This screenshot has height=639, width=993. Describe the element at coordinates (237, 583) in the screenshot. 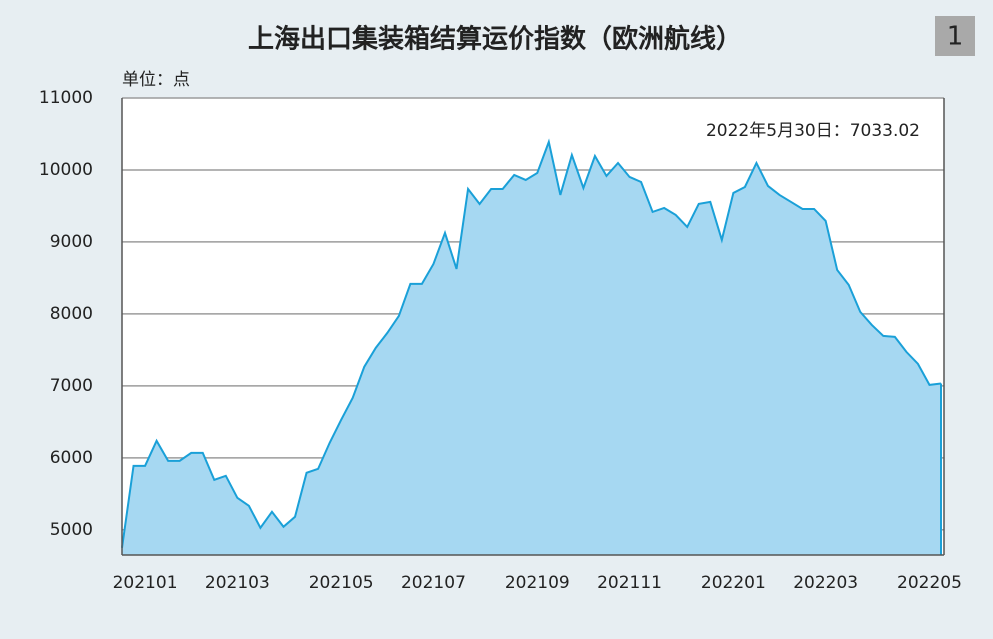

I see `x-tick-label: 202103` at that location.